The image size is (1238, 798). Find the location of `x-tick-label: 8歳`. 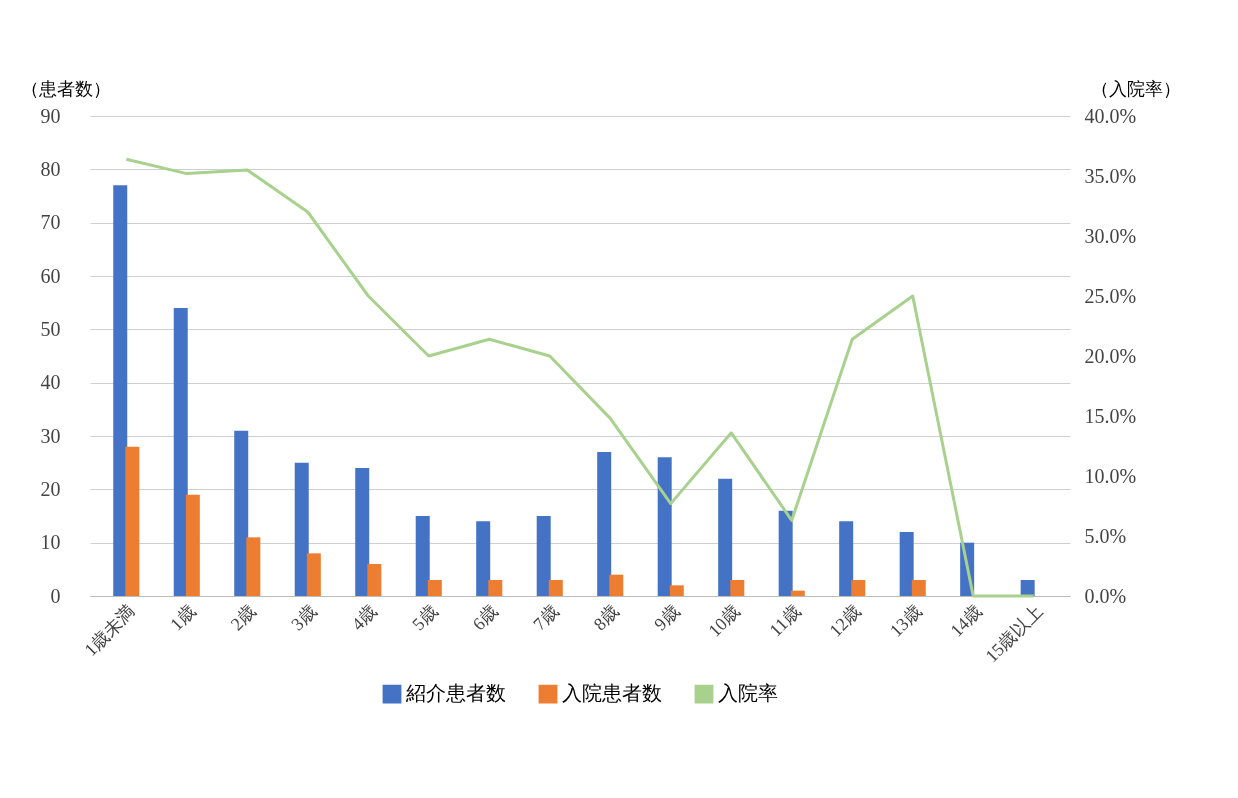

x-tick-label: 8歳 is located at coordinates (606, 618).